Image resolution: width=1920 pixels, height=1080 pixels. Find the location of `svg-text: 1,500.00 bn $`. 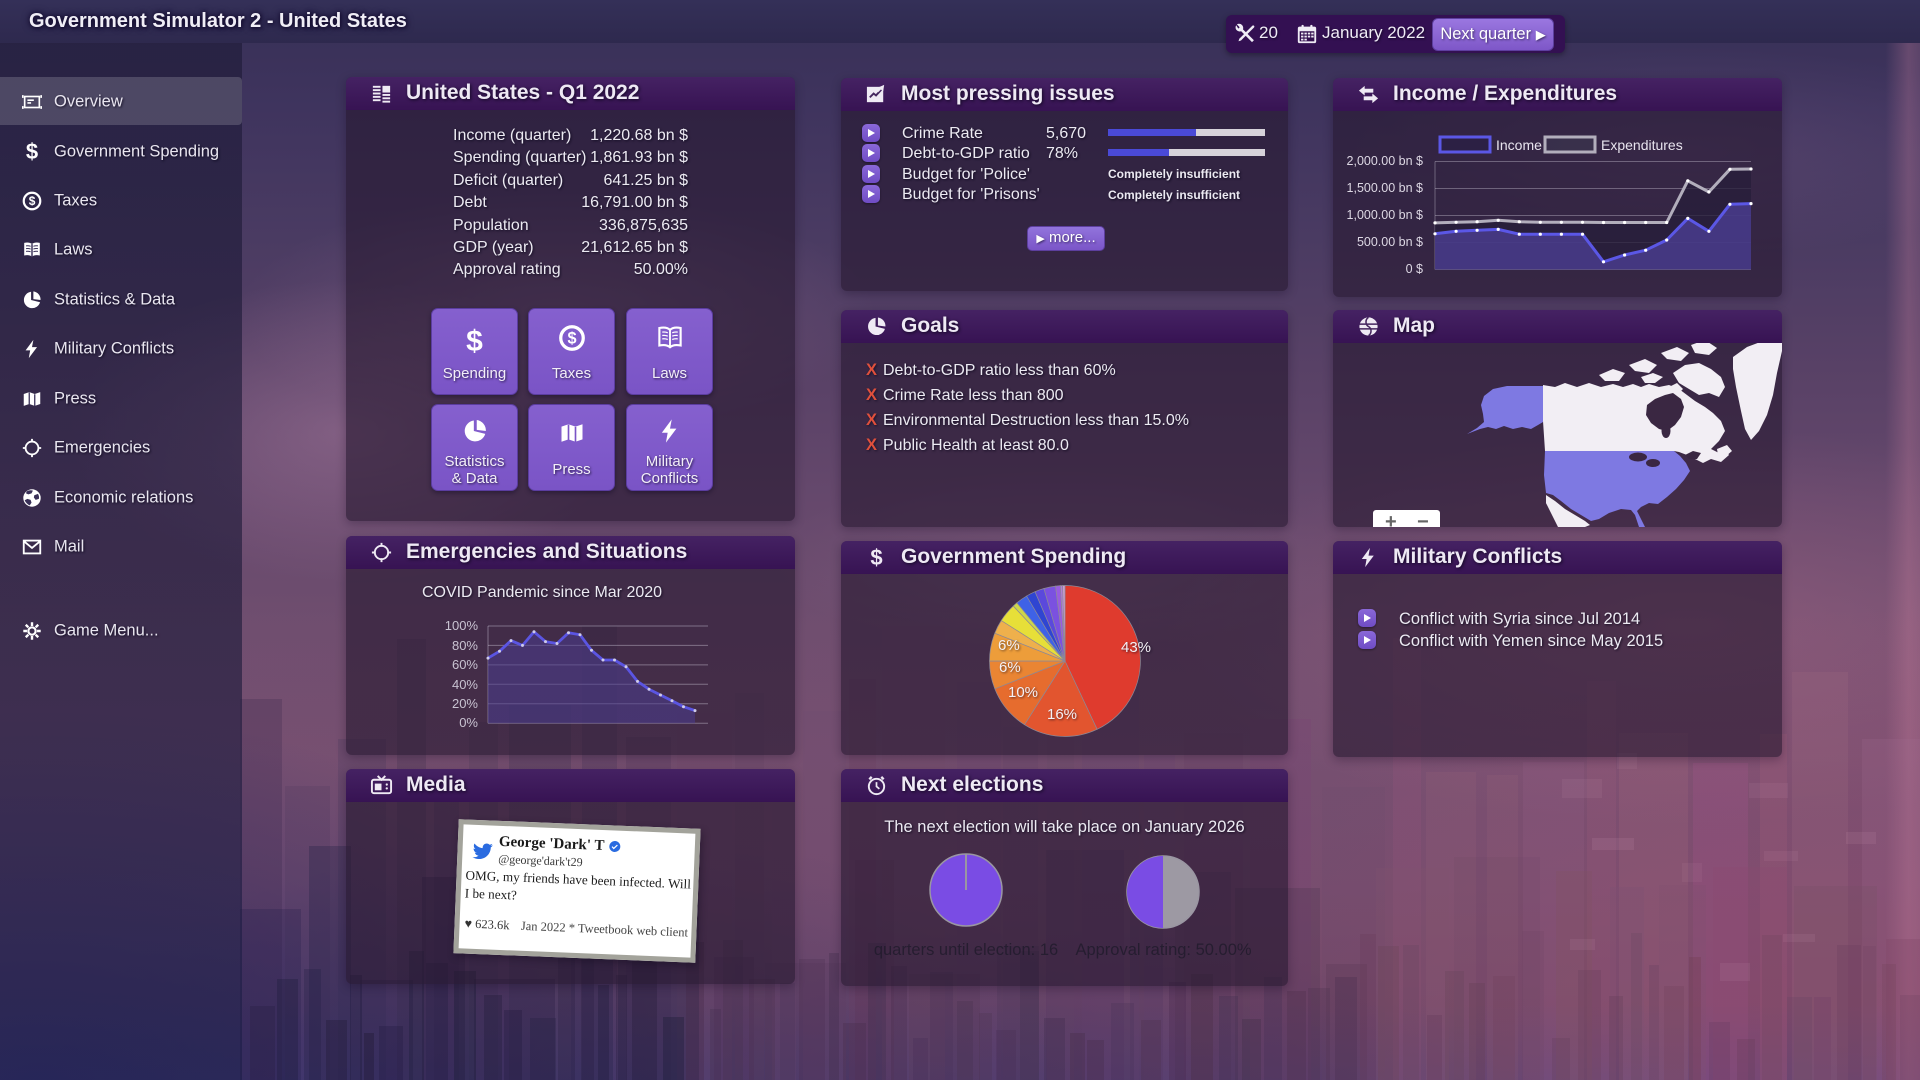

svg-text: 1,500.00 bn $ is located at coordinates (1385, 188).